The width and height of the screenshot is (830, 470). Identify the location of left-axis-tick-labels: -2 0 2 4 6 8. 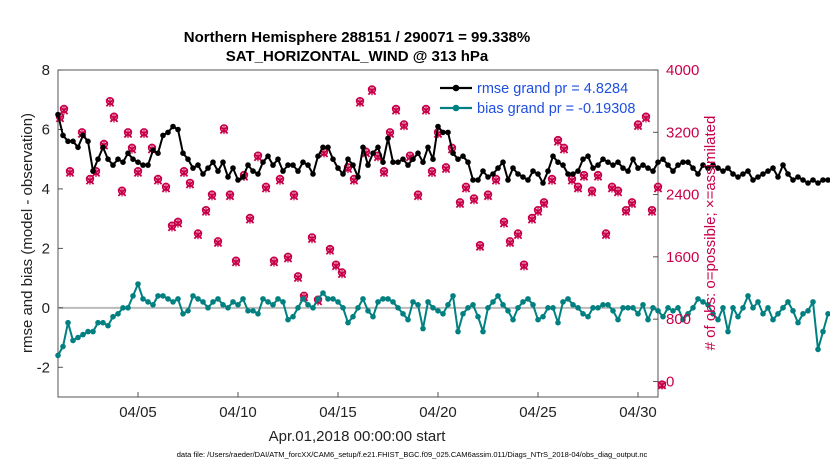
(43, 219).